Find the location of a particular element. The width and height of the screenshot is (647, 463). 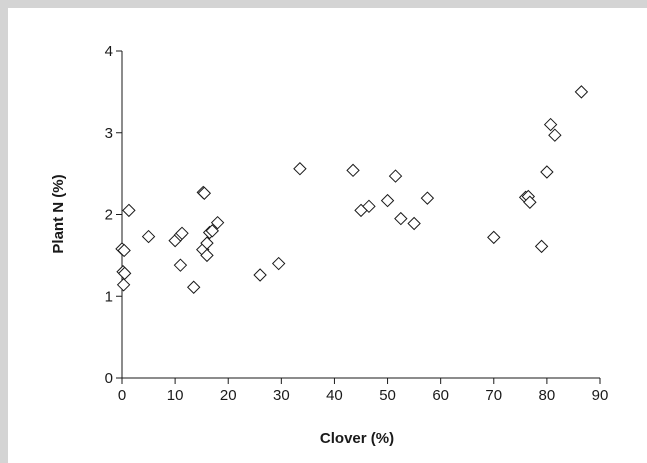

x-tick-label: 20 is located at coordinates (228, 395).